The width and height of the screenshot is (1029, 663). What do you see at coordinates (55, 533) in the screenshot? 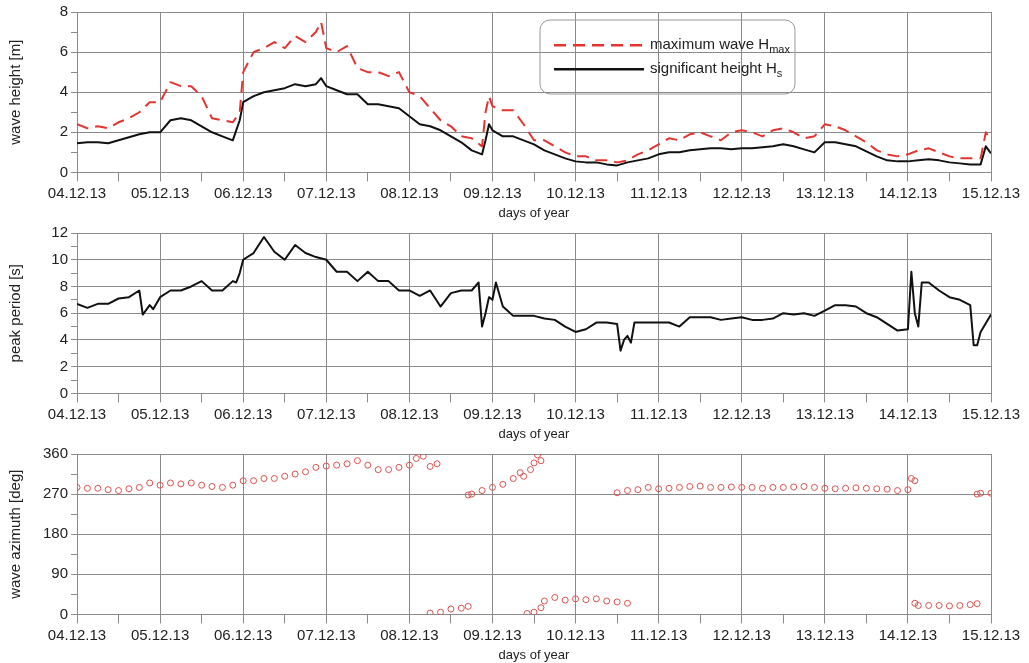
I see `y-tick-label: 180` at bounding box center [55, 533].